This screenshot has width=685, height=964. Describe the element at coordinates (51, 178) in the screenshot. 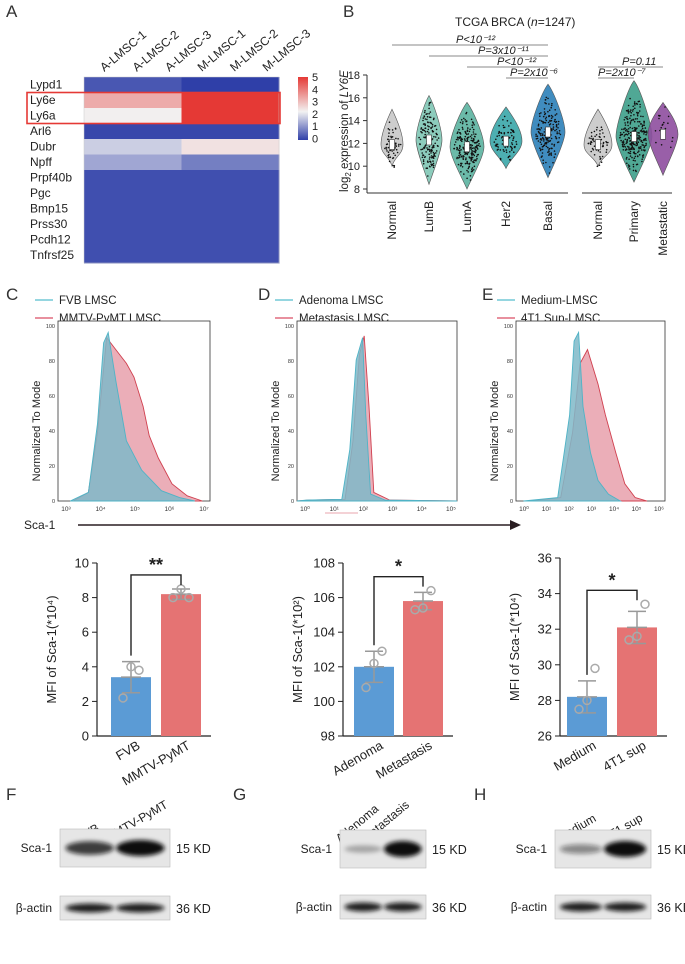

I see `heatmap-row-label: Prpf40b` at that location.